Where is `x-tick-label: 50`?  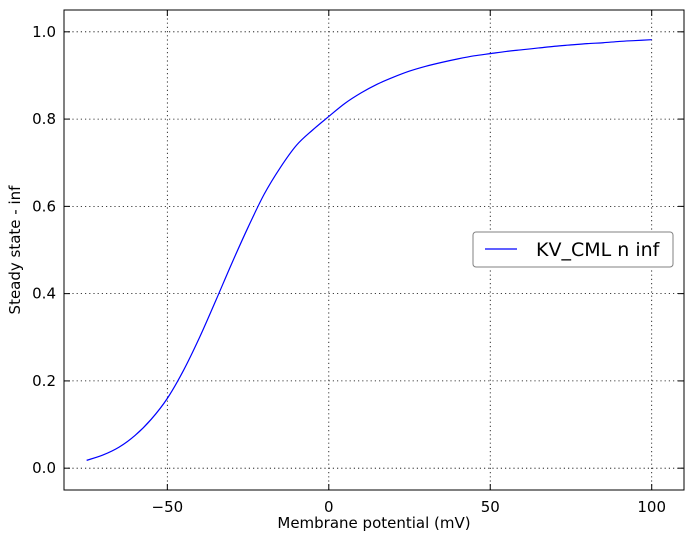
x-tick-label: 50 is located at coordinates (490, 507).